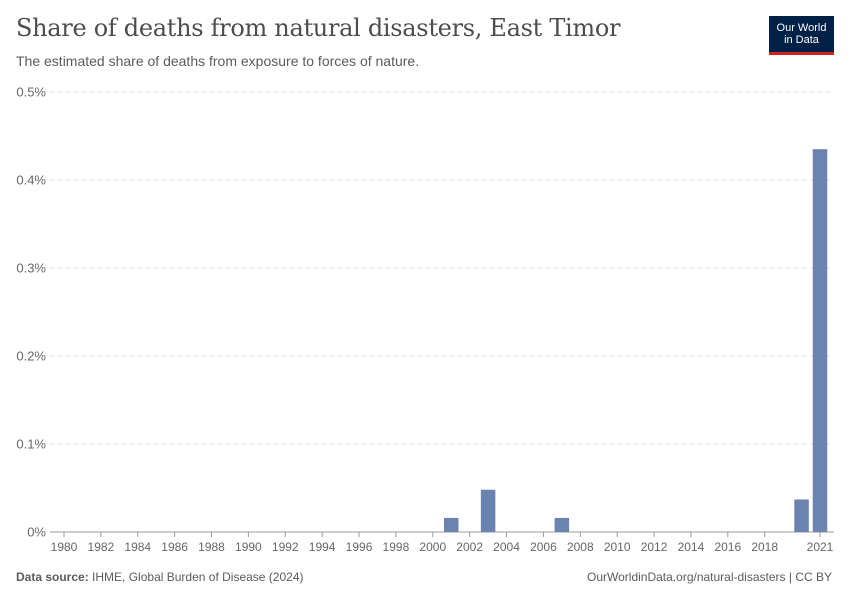  What do you see at coordinates (396, 547) in the screenshot?
I see `x-tick-label: 1998` at bounding box center [396, 547].